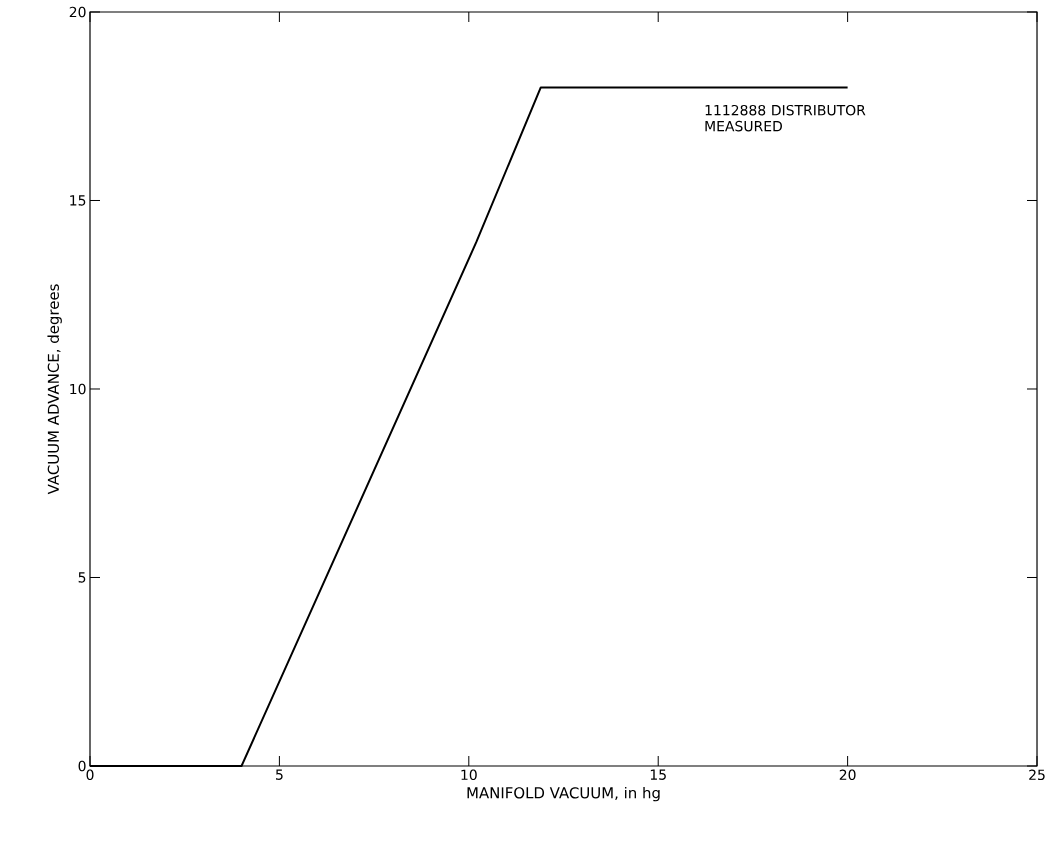 This screenshot has width=1045, height=841. I want to click on x-tick-label: 0, so click(90, 775).